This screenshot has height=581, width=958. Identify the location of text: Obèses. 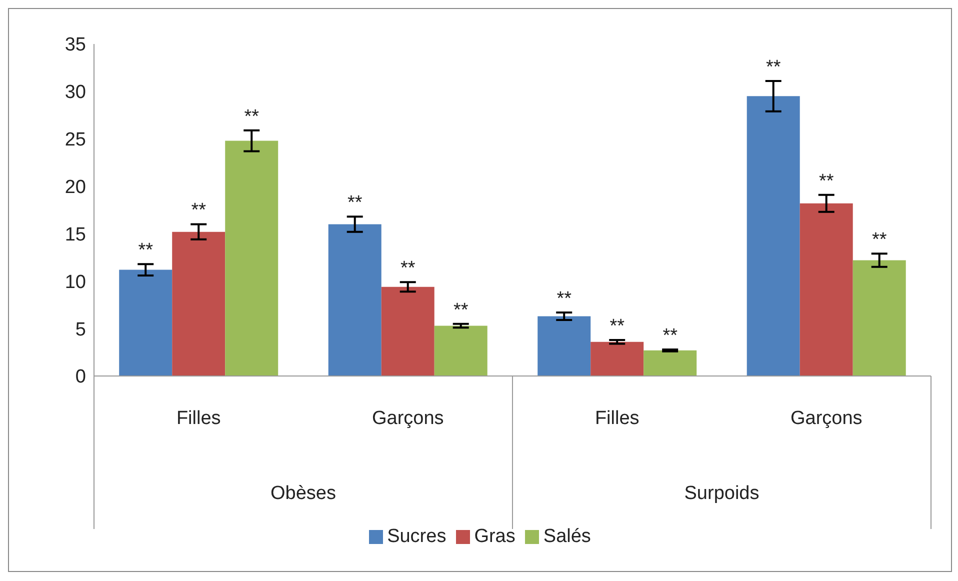
(303, 493).